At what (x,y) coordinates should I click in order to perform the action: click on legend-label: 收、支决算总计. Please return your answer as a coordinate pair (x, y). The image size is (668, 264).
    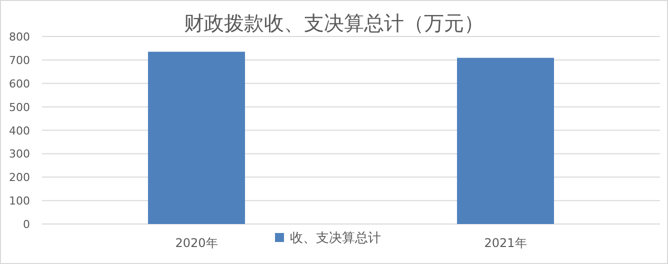
    Looking at the image, I should click on (335, 238).